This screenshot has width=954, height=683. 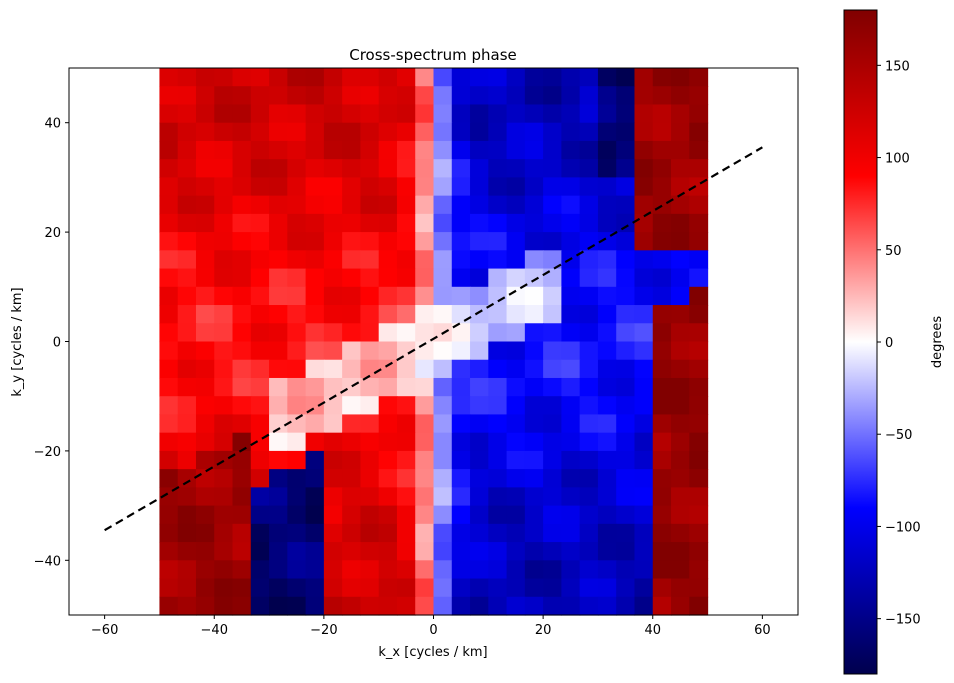 What do you see at coordinates (893, 251) in the screenshot?
I see `colorbar-tick-label: 50` at bounding box center [893, 251].